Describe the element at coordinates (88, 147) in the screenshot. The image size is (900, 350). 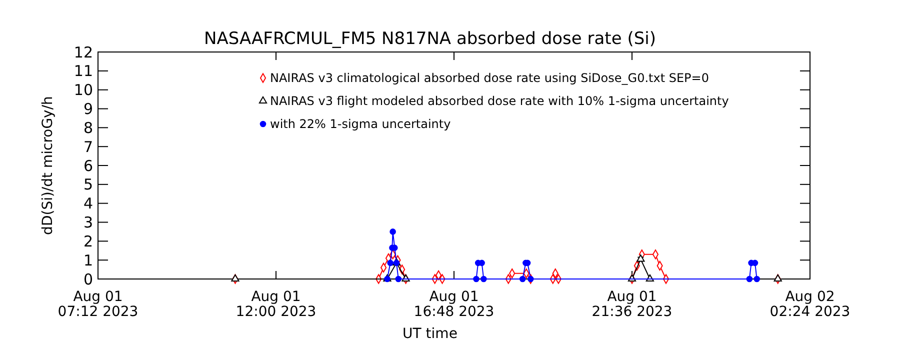
I see `y-tick-label: 7` at that location.